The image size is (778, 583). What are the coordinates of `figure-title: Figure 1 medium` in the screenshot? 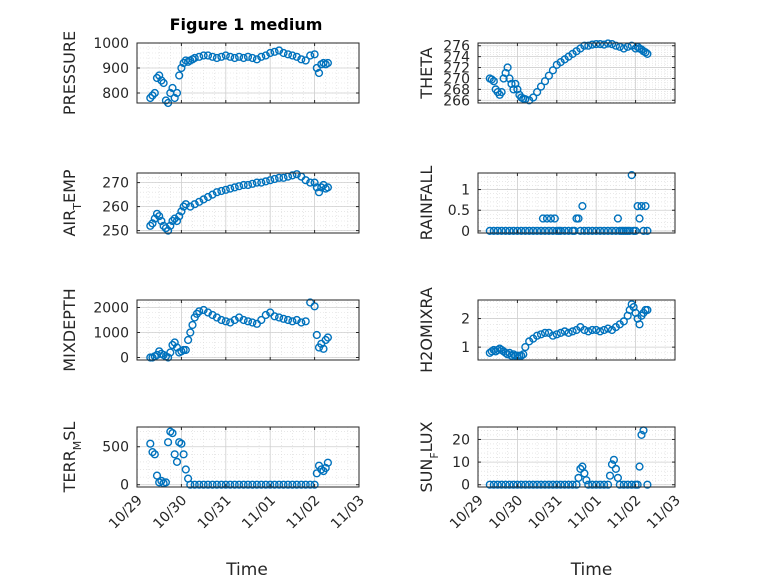 It's located at (246, 24).